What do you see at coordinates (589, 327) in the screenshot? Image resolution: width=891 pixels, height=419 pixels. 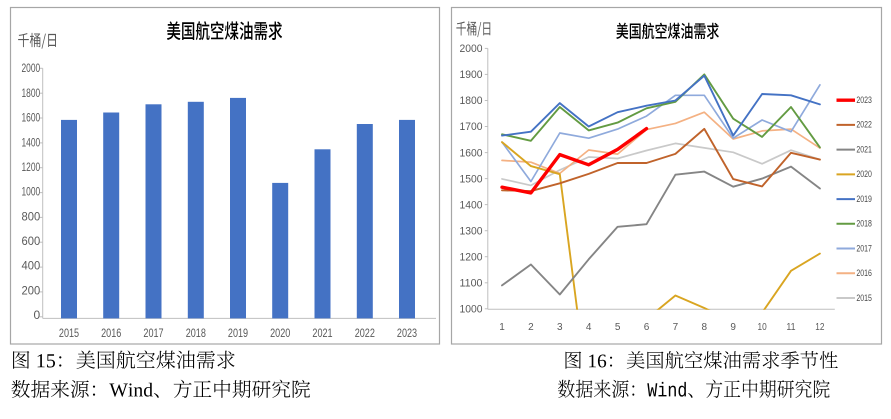 I see `svg-text: 4` at bounding box center [589, 327].